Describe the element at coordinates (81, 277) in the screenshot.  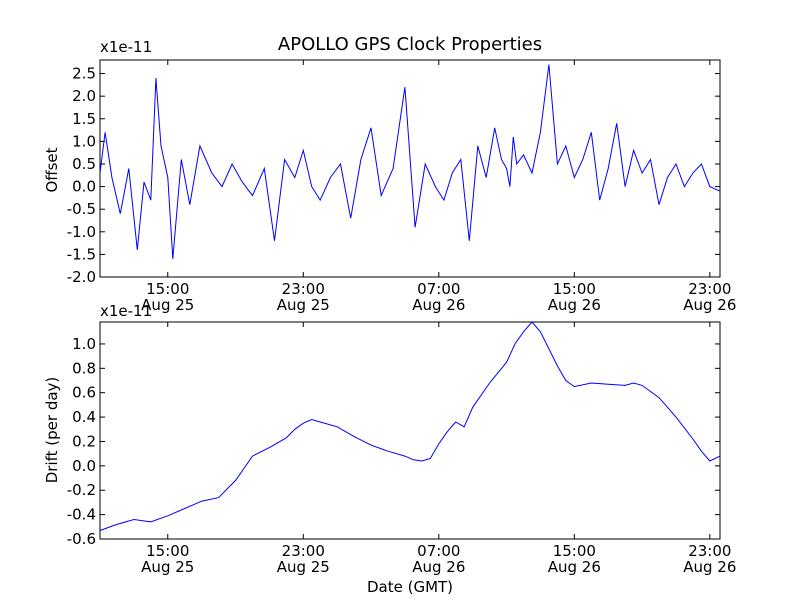
I see `offset-y-tick-label: -2.0` at that location.